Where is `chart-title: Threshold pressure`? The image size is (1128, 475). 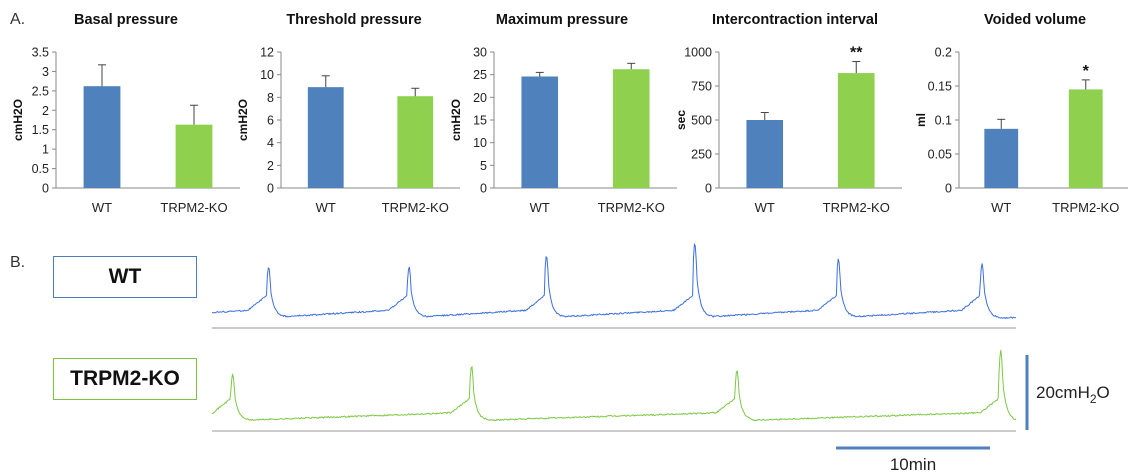
chart-title: Threshold pressure is located at coordinates (353, 20).